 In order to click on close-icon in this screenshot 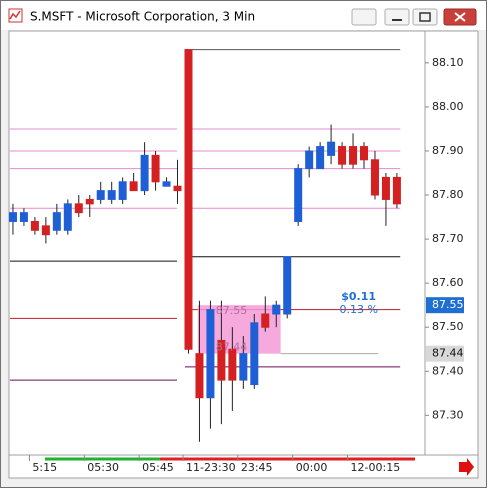, I will do `click(460, 17)`.